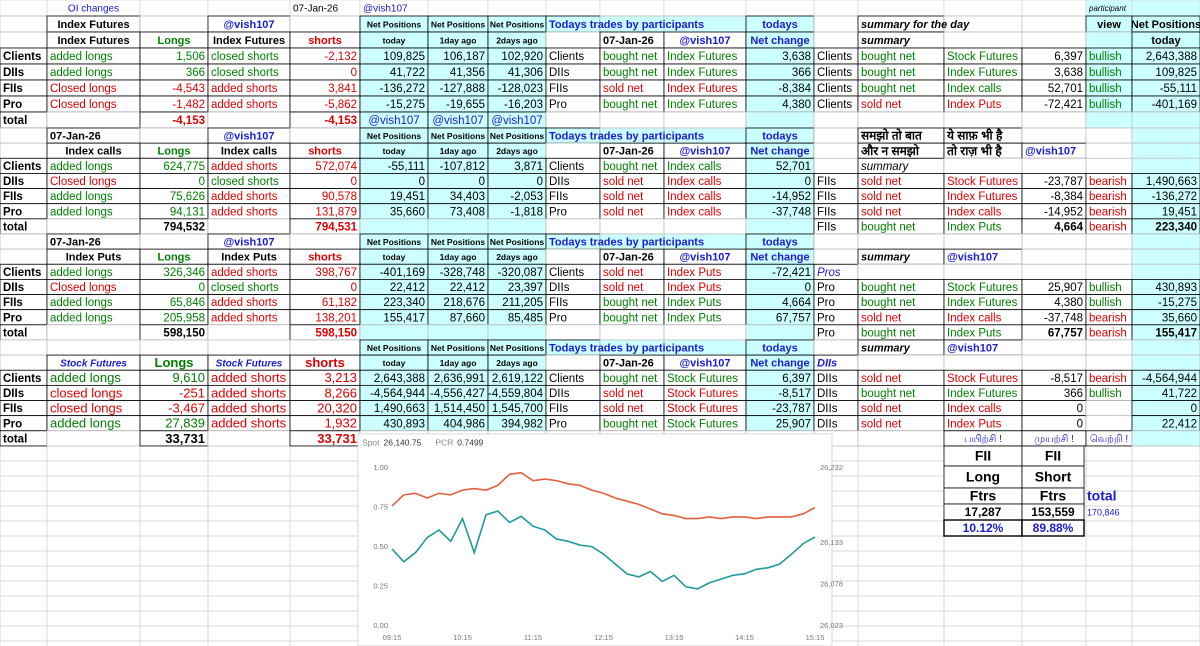  Describe the element at coordinates (467, 212) in the screenshot. I see `cell-text: 73,408` at that location.